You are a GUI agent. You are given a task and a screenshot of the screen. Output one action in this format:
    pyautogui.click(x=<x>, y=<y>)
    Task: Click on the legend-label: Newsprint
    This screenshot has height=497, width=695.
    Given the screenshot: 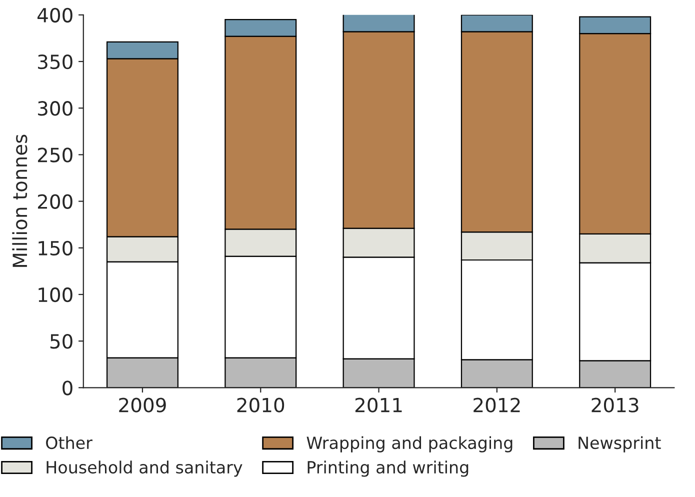 What is the action you would take?
    pyautogui.click(x=619, y=444)
    